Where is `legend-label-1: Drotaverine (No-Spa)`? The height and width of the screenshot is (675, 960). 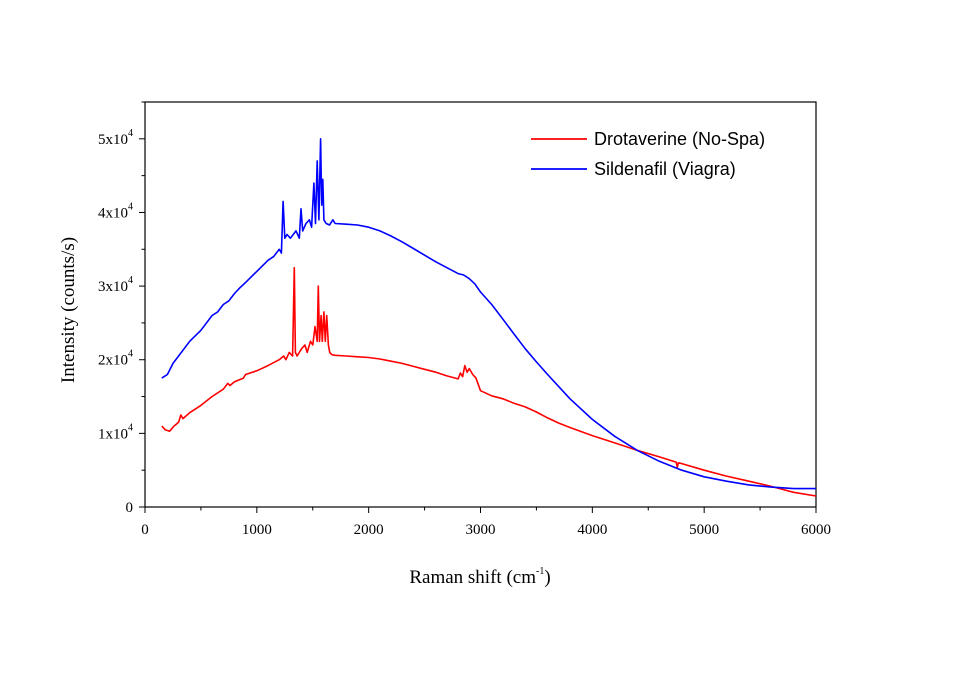
legend-label-1: Drotaverine (No-Spa) is located at coordinates (679, 139).